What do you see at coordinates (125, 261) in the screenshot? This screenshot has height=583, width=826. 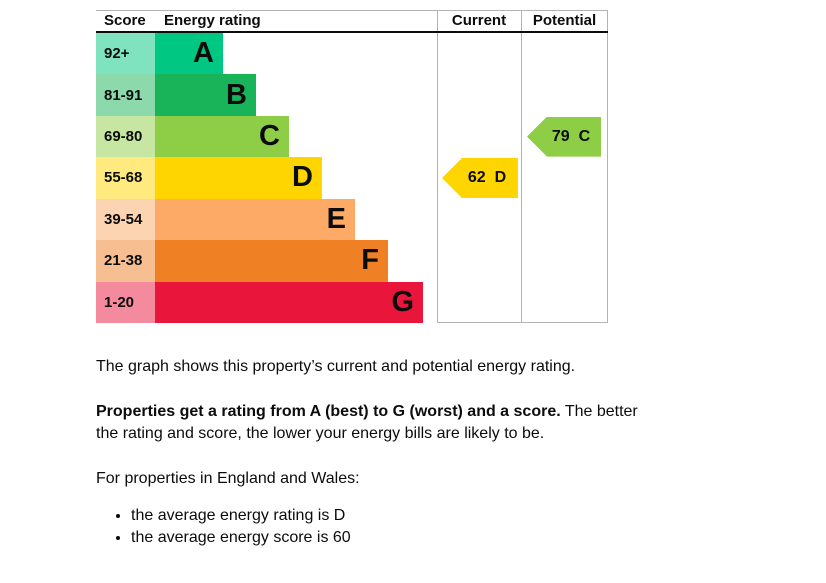 I see `band-score-range: 21-38` at bounding box center [125, 261].